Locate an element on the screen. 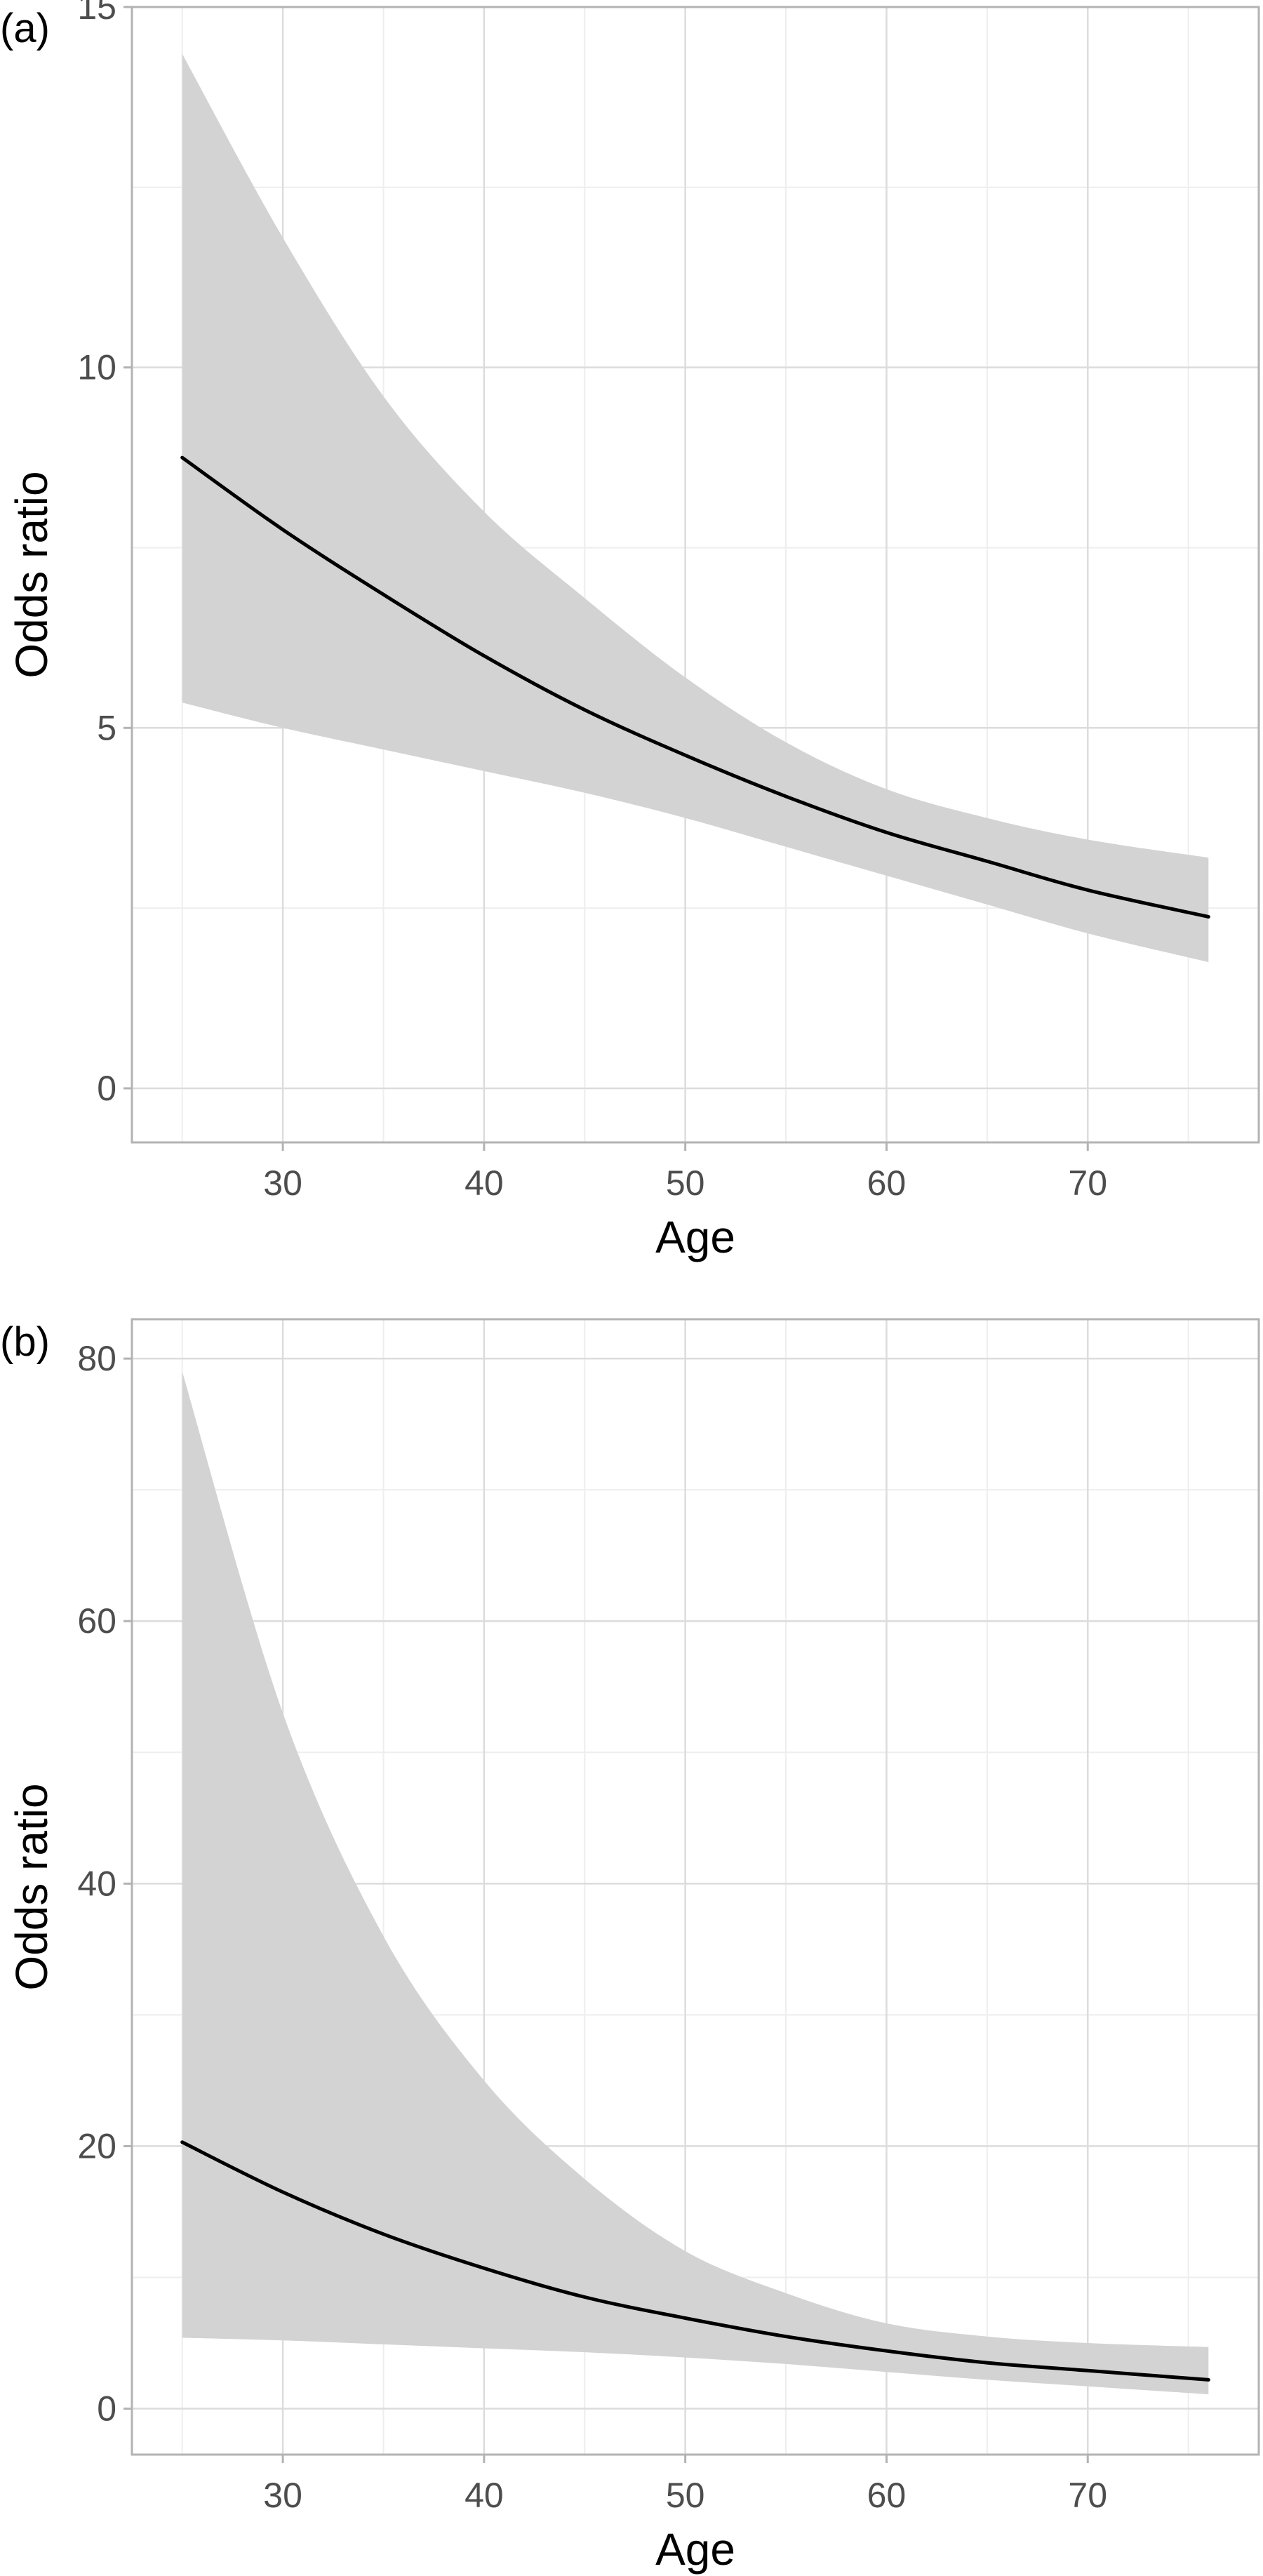 This screenshot has height=2576, width=1263. y-tick-label: 60 is located at coordinates (96, 1621).